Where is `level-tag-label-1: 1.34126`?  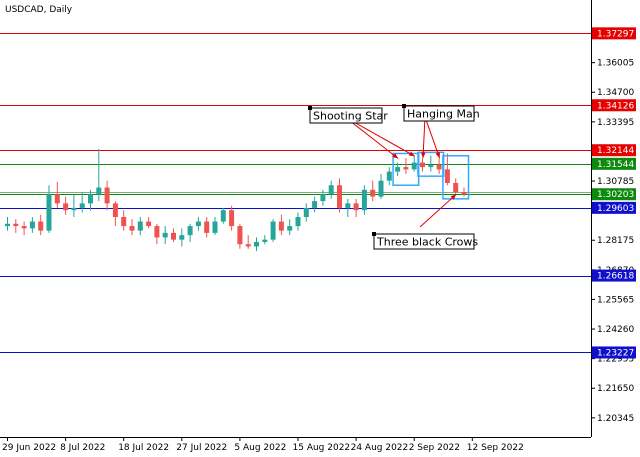
level-tag-label-1: 1.34126 is located at coordinates (615, 106).